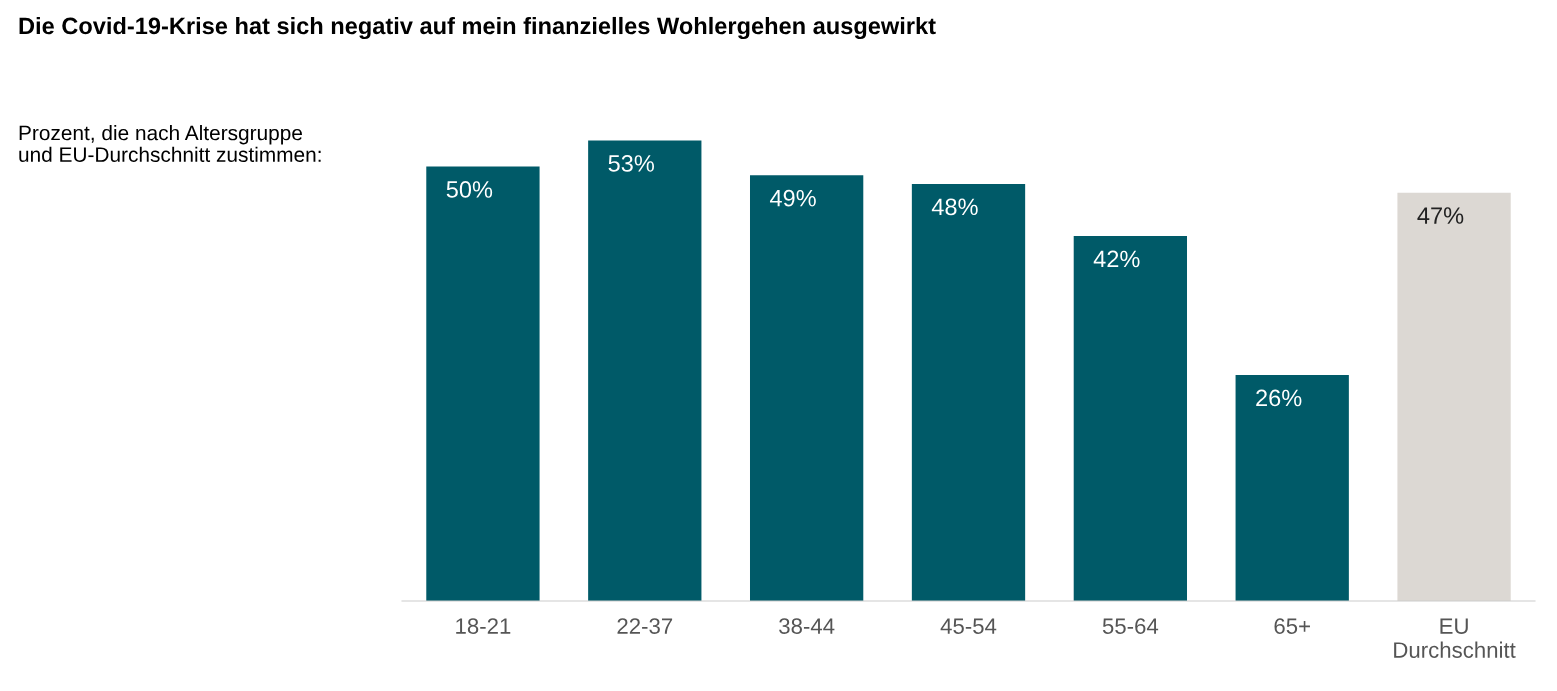 The height and width of the screenshot is (691, 1557). Describe the element at coordinates (1116, 259) in the screenshot. I see `data-label: 42%` at that location.